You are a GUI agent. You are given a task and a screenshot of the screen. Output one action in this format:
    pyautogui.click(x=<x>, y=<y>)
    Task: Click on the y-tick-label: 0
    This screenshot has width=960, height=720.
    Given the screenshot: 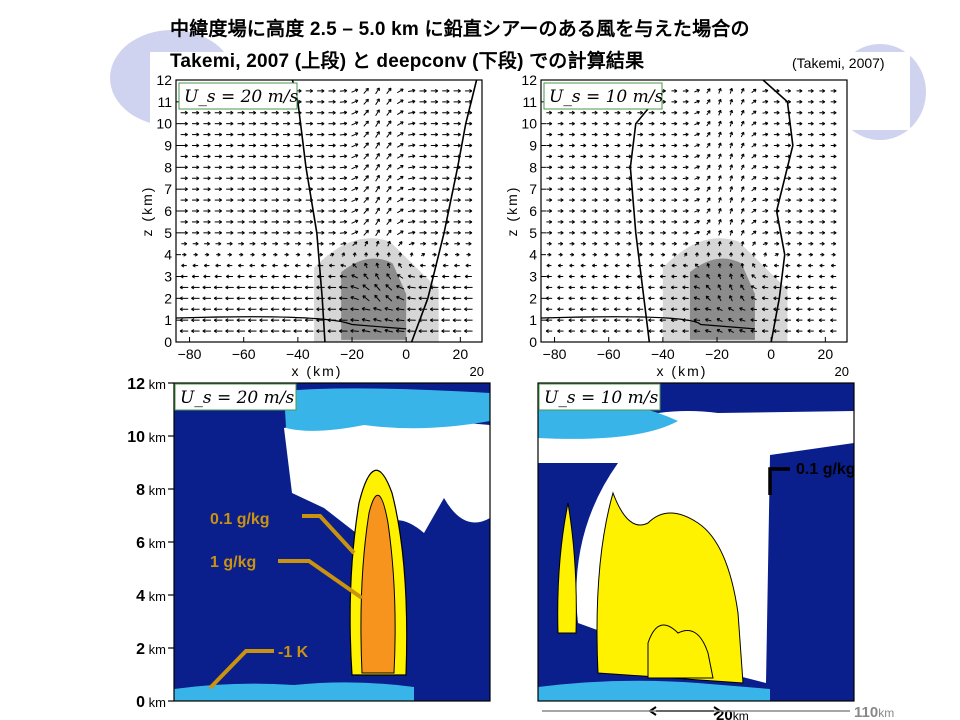 What is the action you would take?
    pyautogui.click(x=533, y=342)
    